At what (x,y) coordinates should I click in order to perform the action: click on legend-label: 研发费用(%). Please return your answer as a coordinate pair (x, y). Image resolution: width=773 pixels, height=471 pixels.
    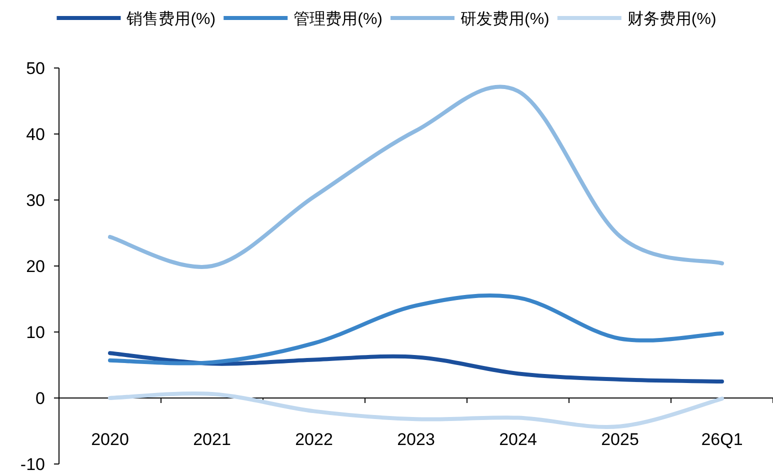
    Looking at the image, I should click on (505, 19).